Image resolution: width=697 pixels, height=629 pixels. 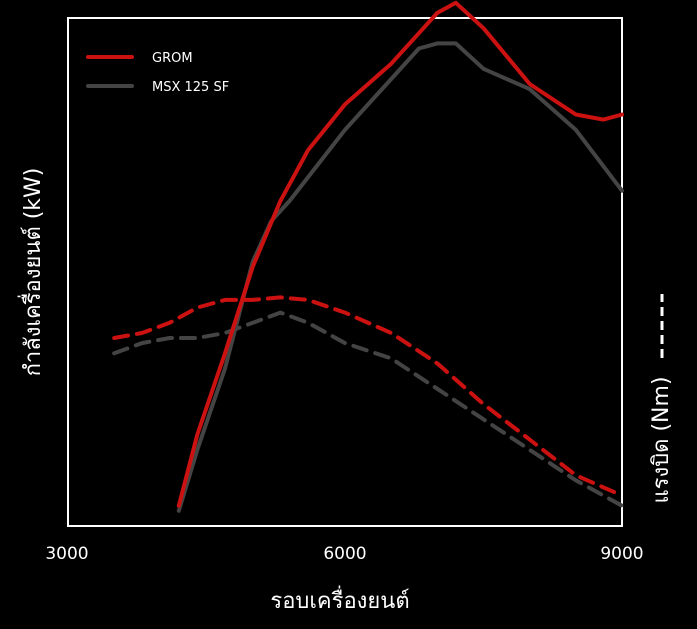 What do you see at coordinates (344, 554) in the screenshot?
I see `x-tick-label: 6000` at bounding box center [344, 554].